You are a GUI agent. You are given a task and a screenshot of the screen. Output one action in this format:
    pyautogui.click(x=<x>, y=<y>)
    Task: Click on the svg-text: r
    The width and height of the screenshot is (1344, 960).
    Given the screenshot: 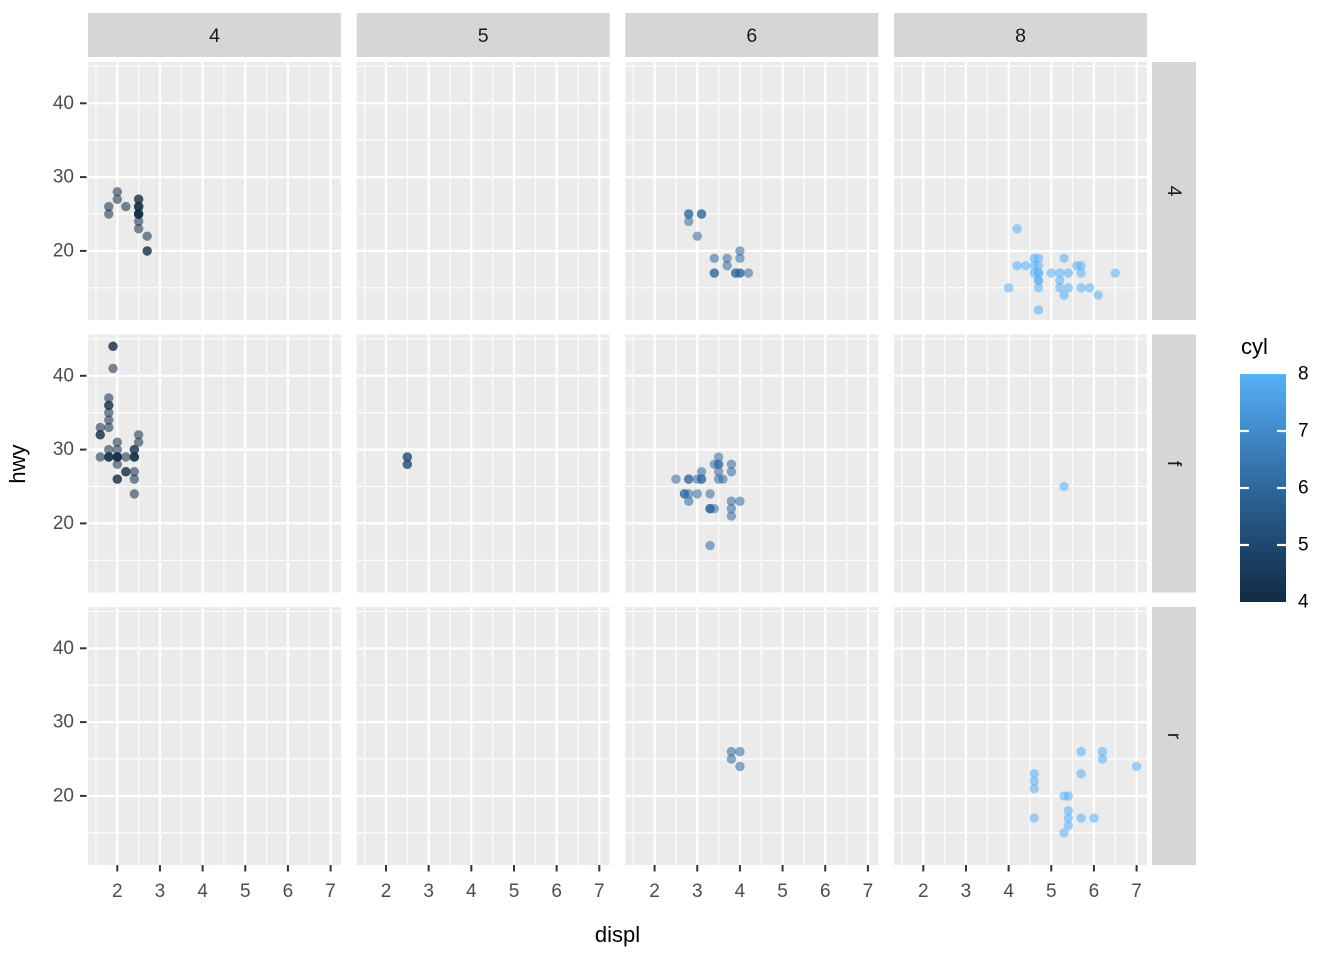 What is the action you would take?
    pyautogui.click(x=1174, y=736)
    